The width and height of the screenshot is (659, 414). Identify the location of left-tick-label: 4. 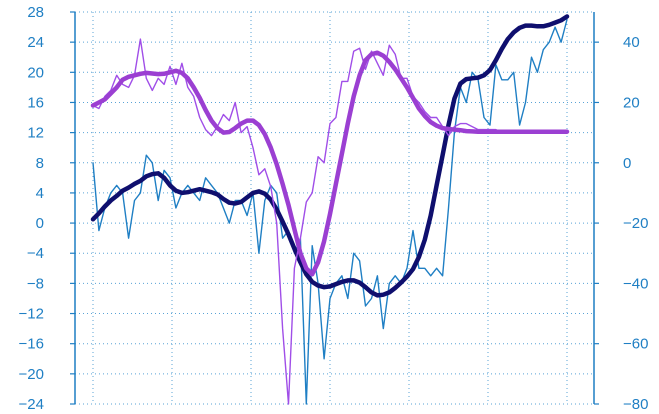
(40, 193).